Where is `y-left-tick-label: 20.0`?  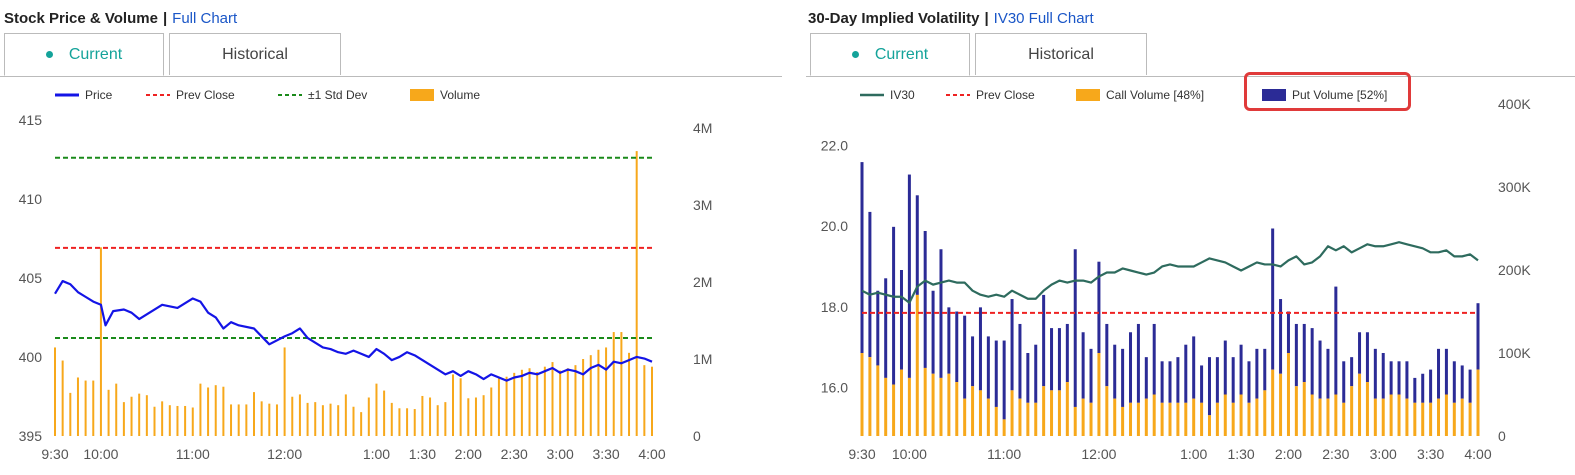
y-left-tick-label: 20.0 is located at coordinates (834, 226).